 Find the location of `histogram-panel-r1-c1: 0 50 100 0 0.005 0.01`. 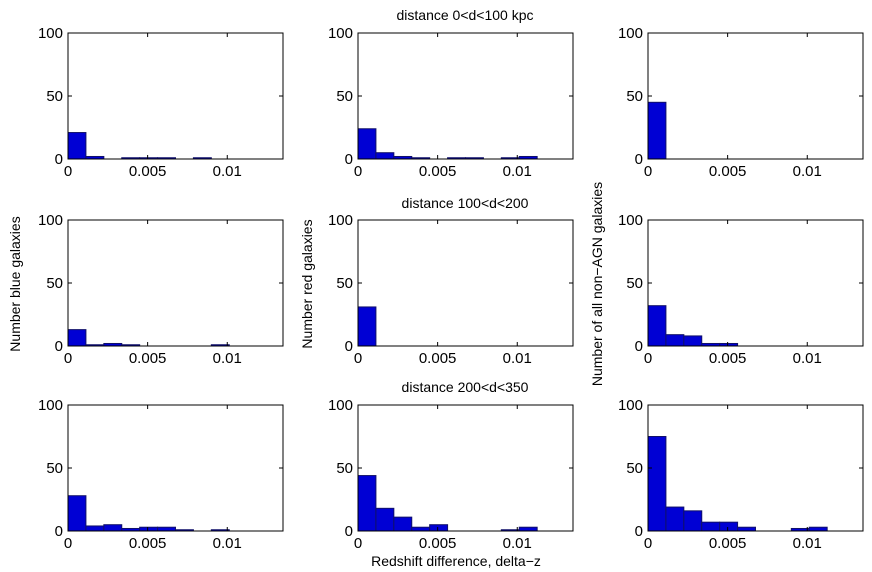

histogram-panel-r1-c1: 0 50 100 0 0.005 0.01 is located at coordinates (161, 102).